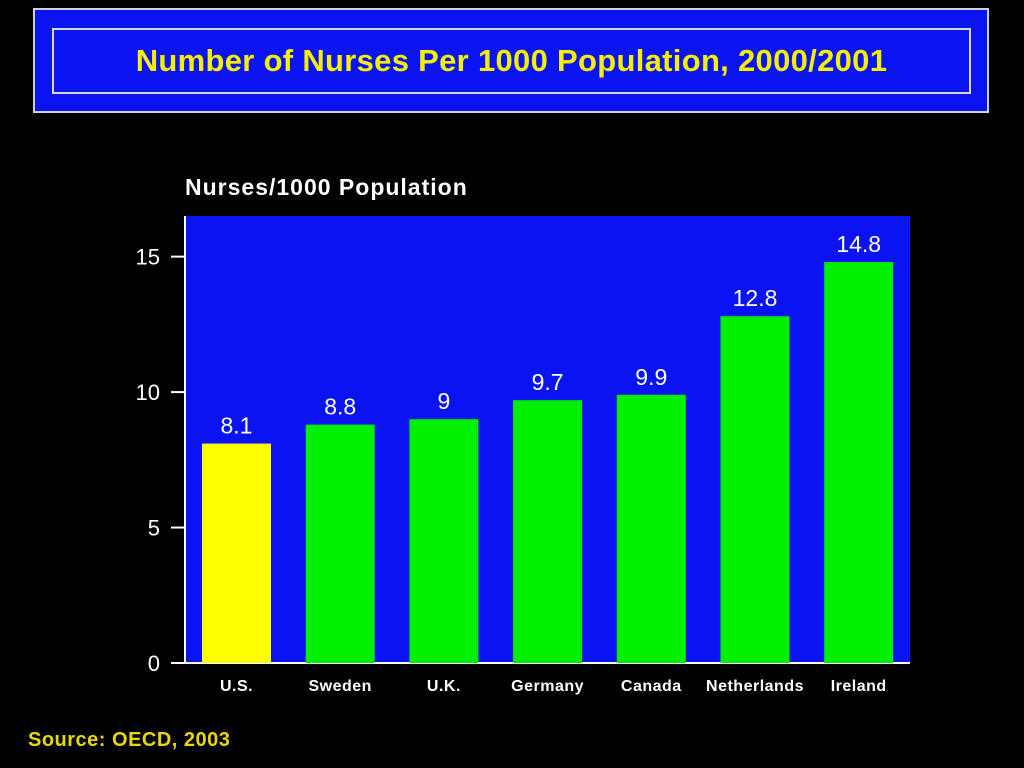  What do you see at coordinates (154, 528) in the screenshot?
I see `y-tick-label: 5` at bounding box center [154, 528].